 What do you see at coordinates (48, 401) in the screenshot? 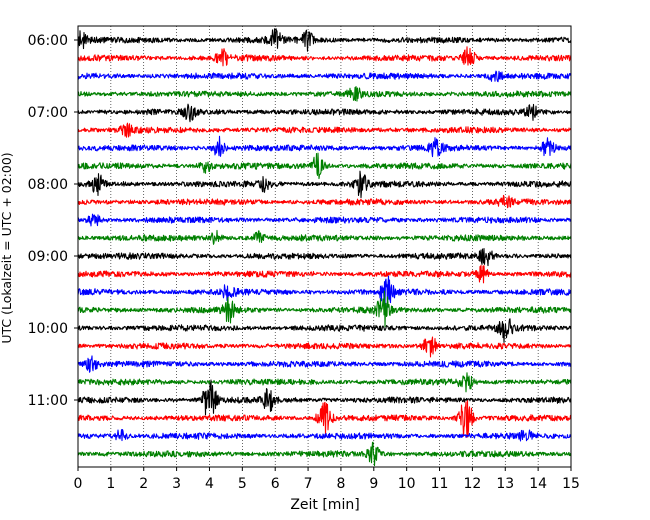
I see `y-tick-label: 11:00` at bounding box center [48, 401].